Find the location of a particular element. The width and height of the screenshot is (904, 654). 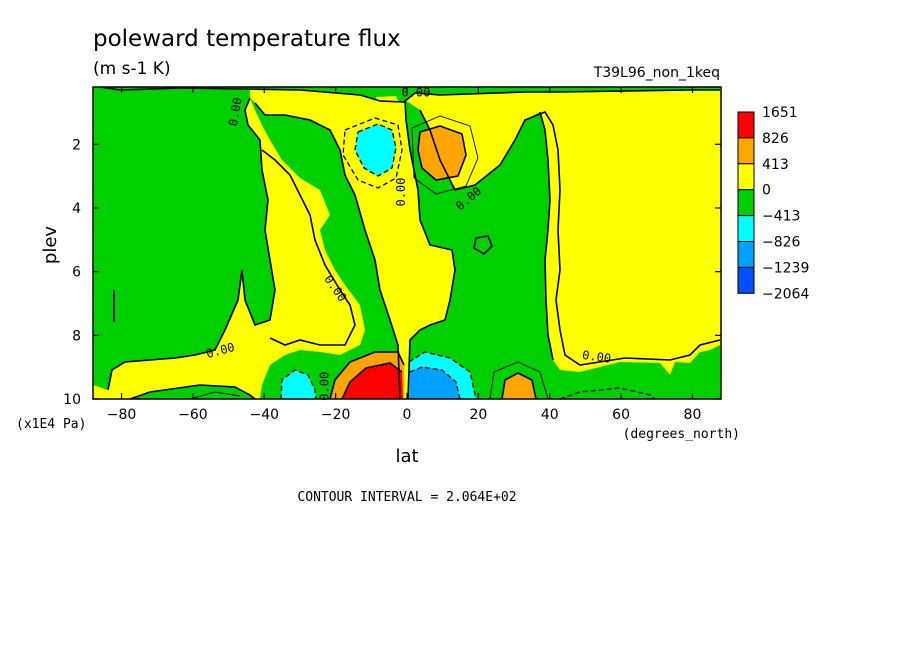

field-positive-mid-upper is located at coordinates (442, 153).